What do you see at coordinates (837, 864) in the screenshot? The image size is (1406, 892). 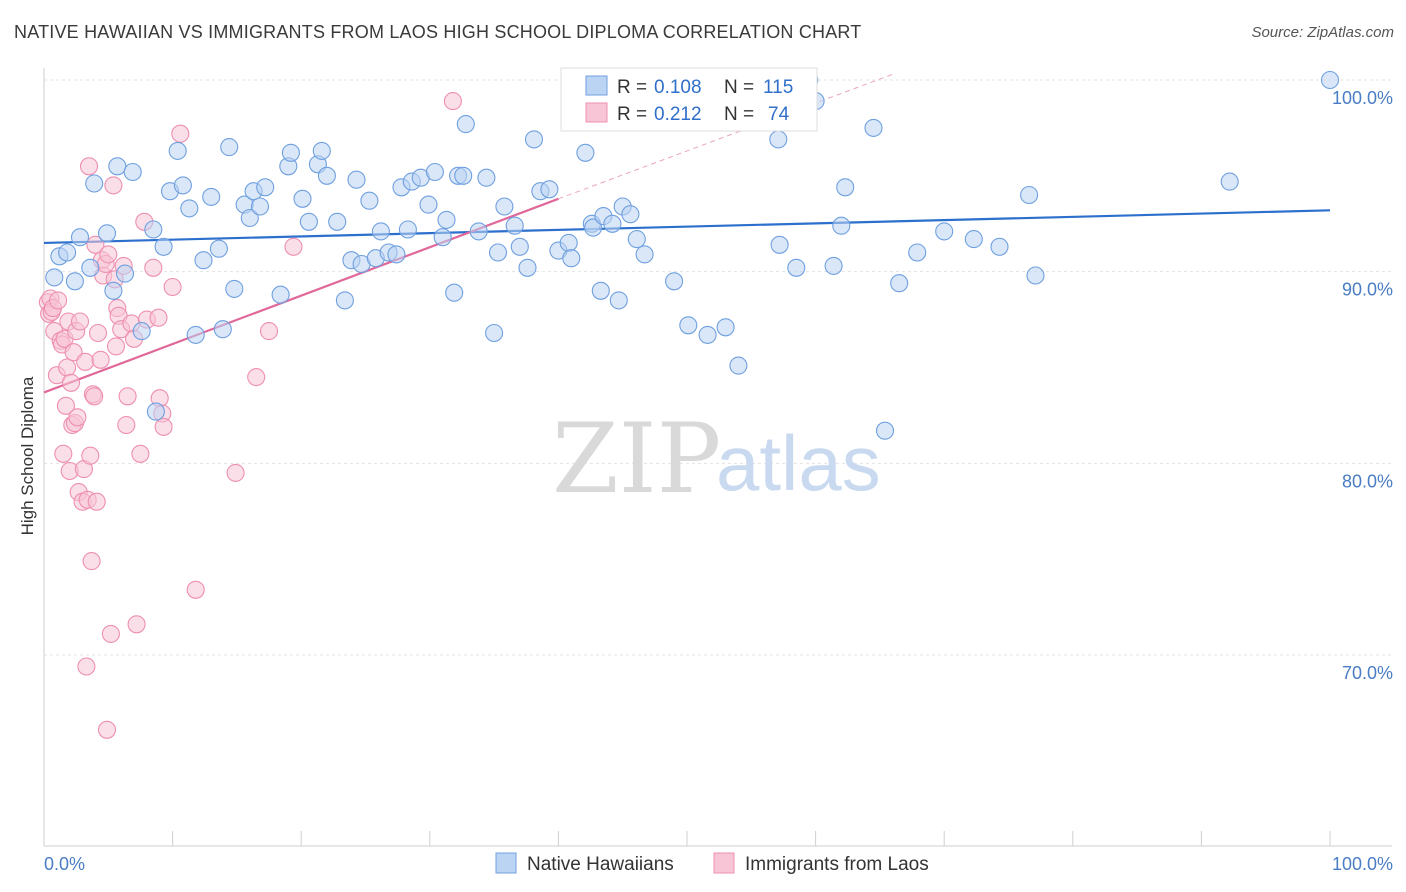 I see `legend-label-immigrants-from-laos: Immigrants from Laos` at bounding box center [837, 864].